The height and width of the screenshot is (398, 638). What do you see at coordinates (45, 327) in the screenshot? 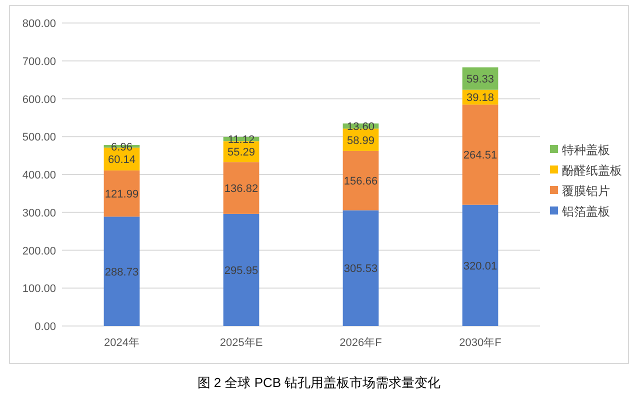
I see `y-tick-label: 0.00` at bounding box center [45, 327].